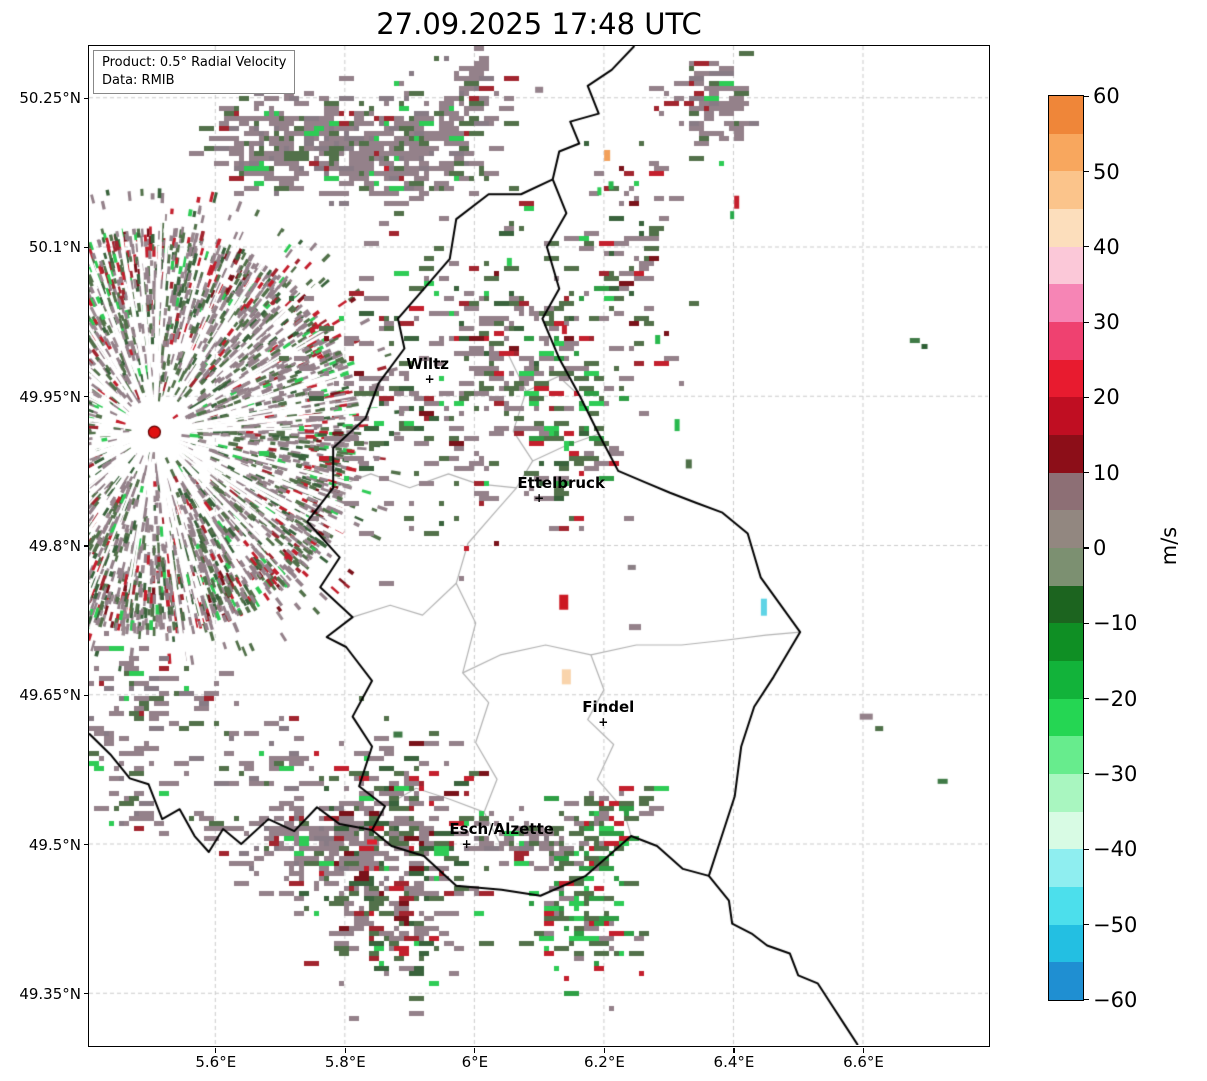 The image size is (1207, 1081). Describe the element at coordinates (734, 1062) in the screenshot. I see `lon-tick-label: 6.4°E` at that location.